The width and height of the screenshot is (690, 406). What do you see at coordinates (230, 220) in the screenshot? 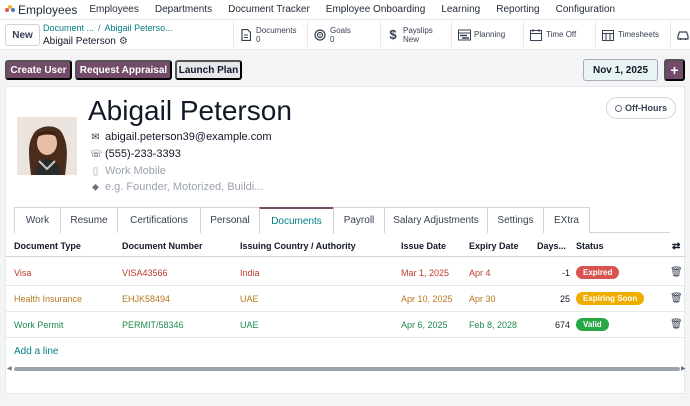
I see `tab-personal: Personal` at bounding box center [230, 220].